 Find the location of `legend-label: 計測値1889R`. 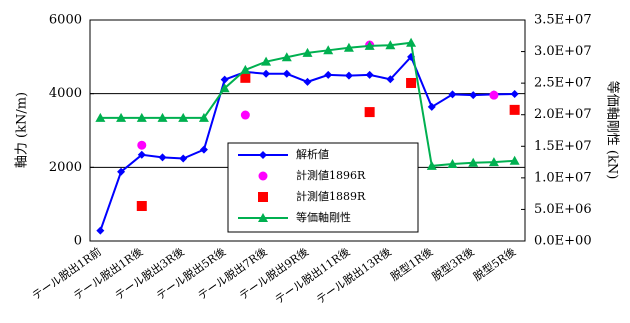

legend-label: 計測値1889R is located at coordinates (331, 196).